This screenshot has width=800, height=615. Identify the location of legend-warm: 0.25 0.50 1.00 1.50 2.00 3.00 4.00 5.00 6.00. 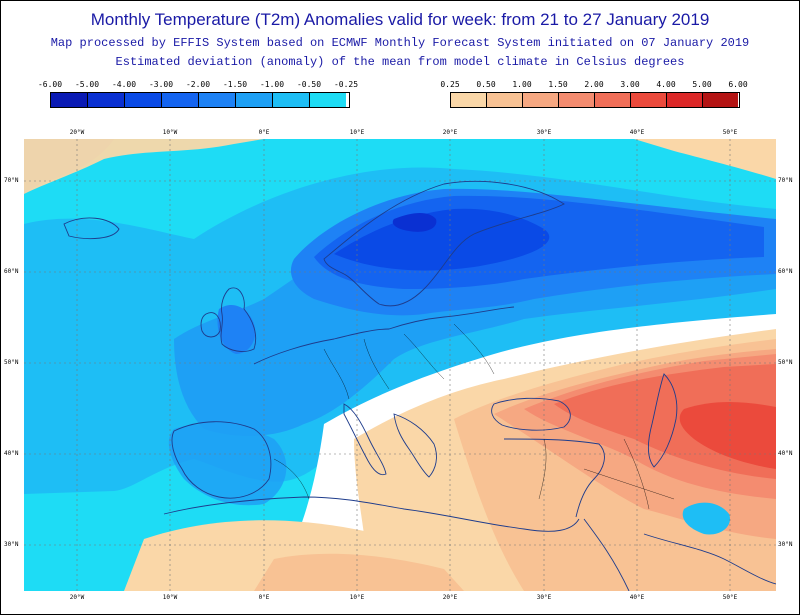
(595, 95).